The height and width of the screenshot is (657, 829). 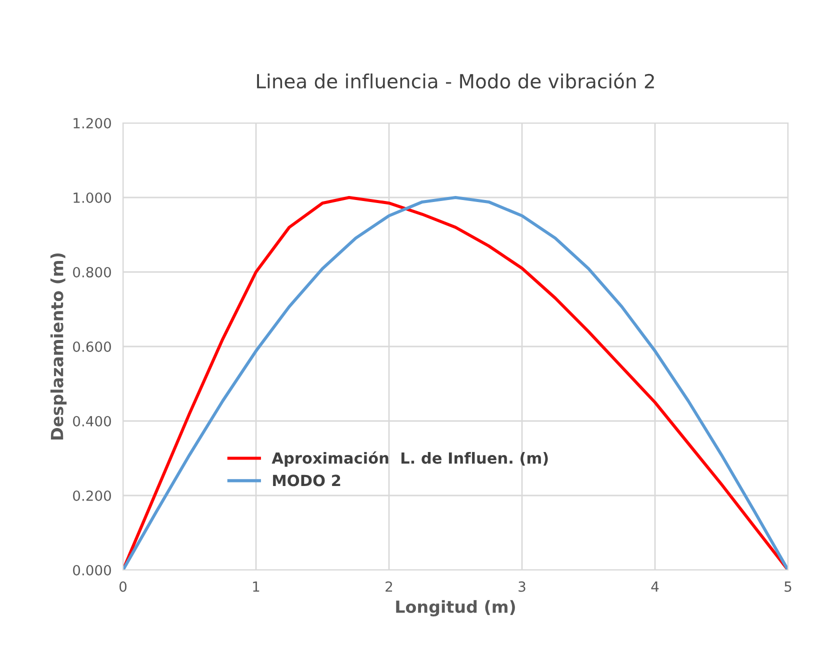 I want to click on y-tick-label: 0.800, so click(x=92, y=272).